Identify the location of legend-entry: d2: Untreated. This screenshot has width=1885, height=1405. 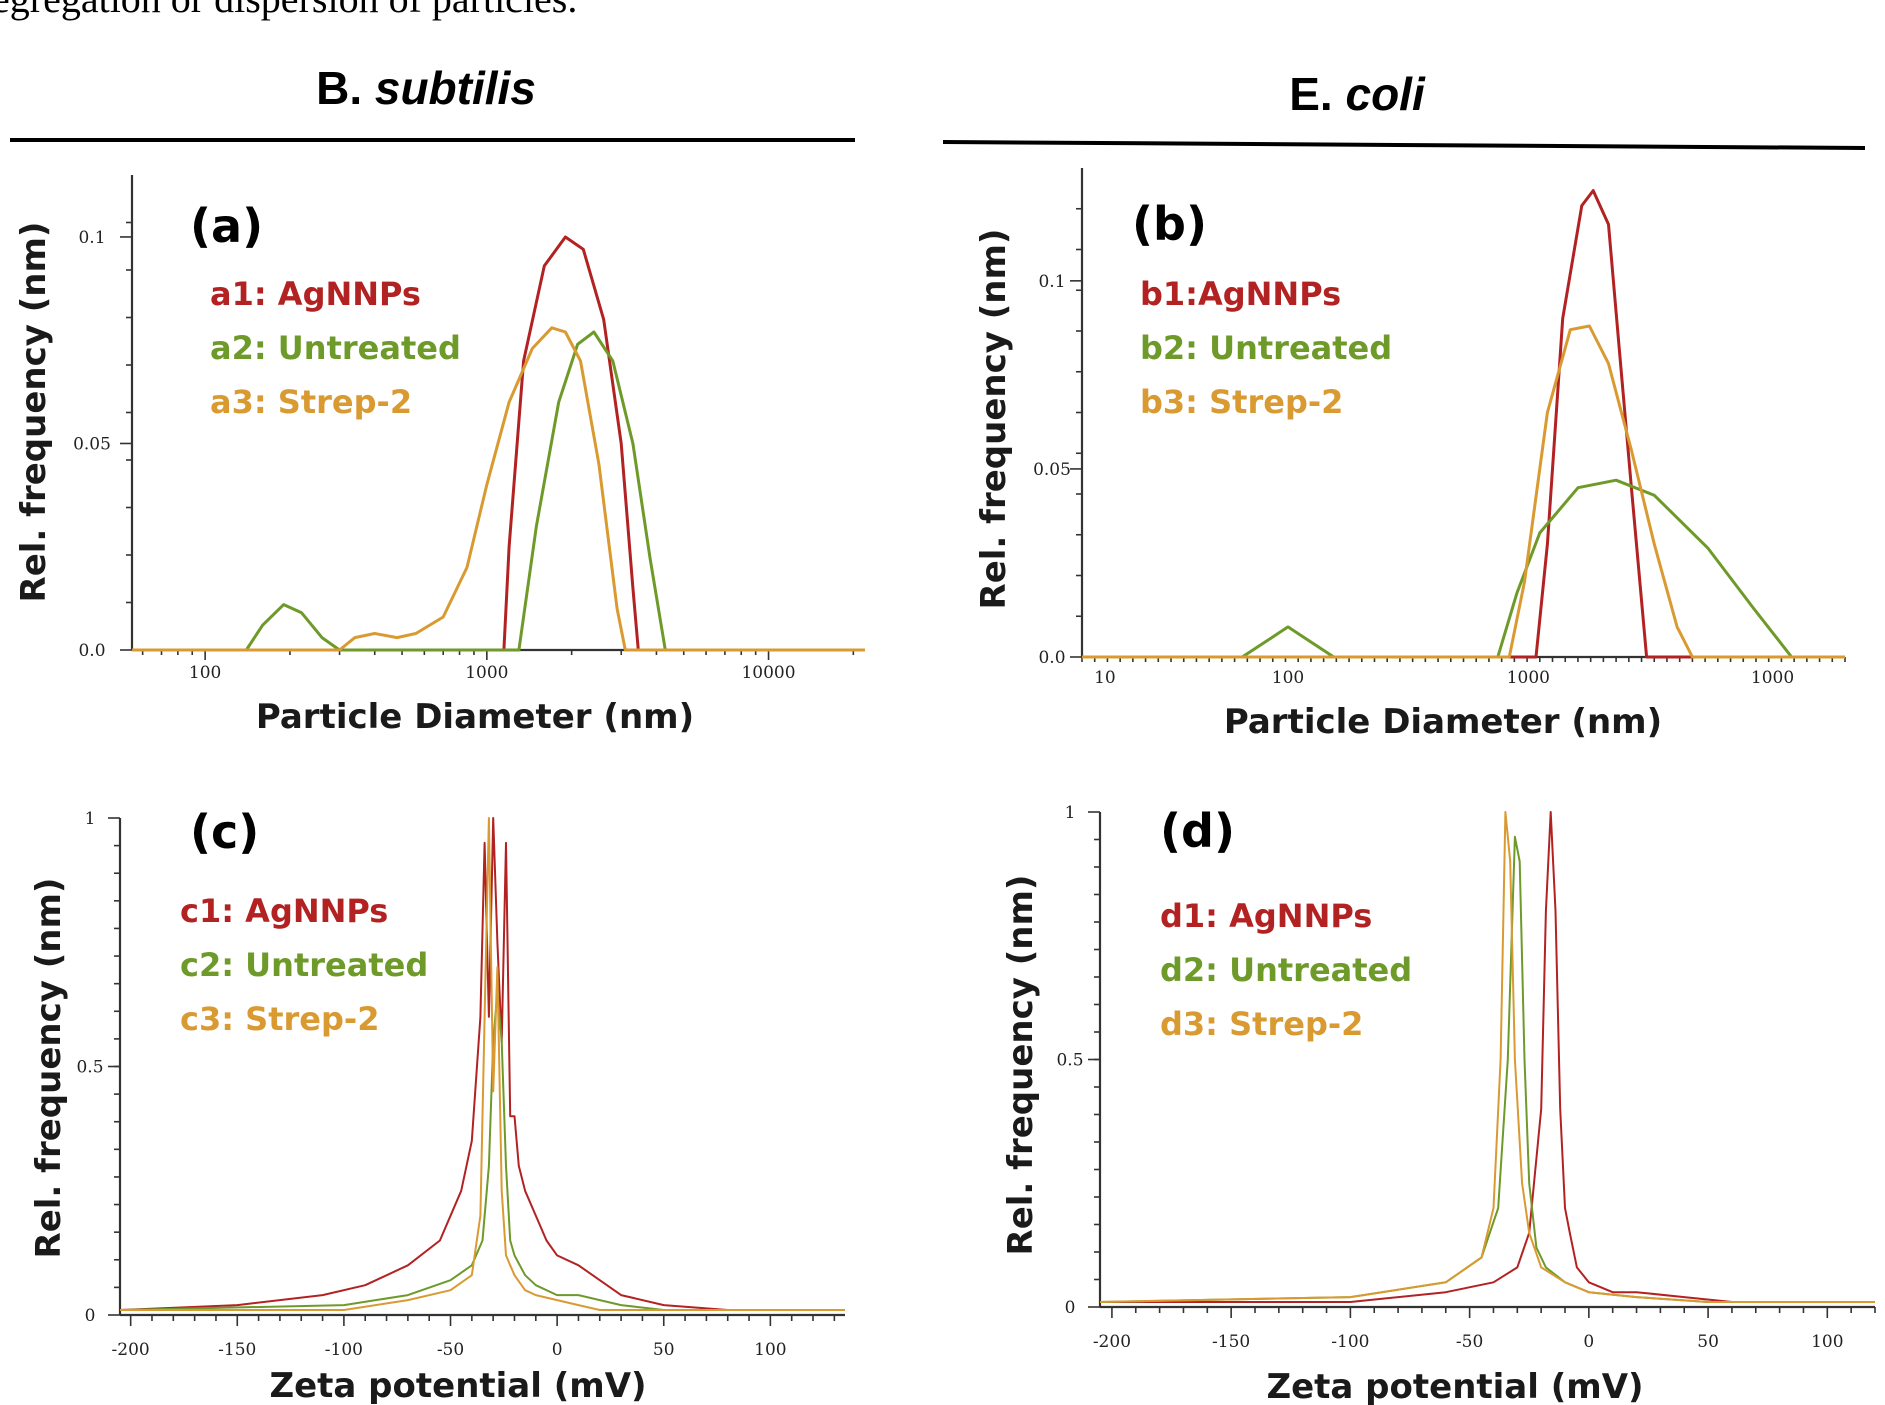
(1286, 970).